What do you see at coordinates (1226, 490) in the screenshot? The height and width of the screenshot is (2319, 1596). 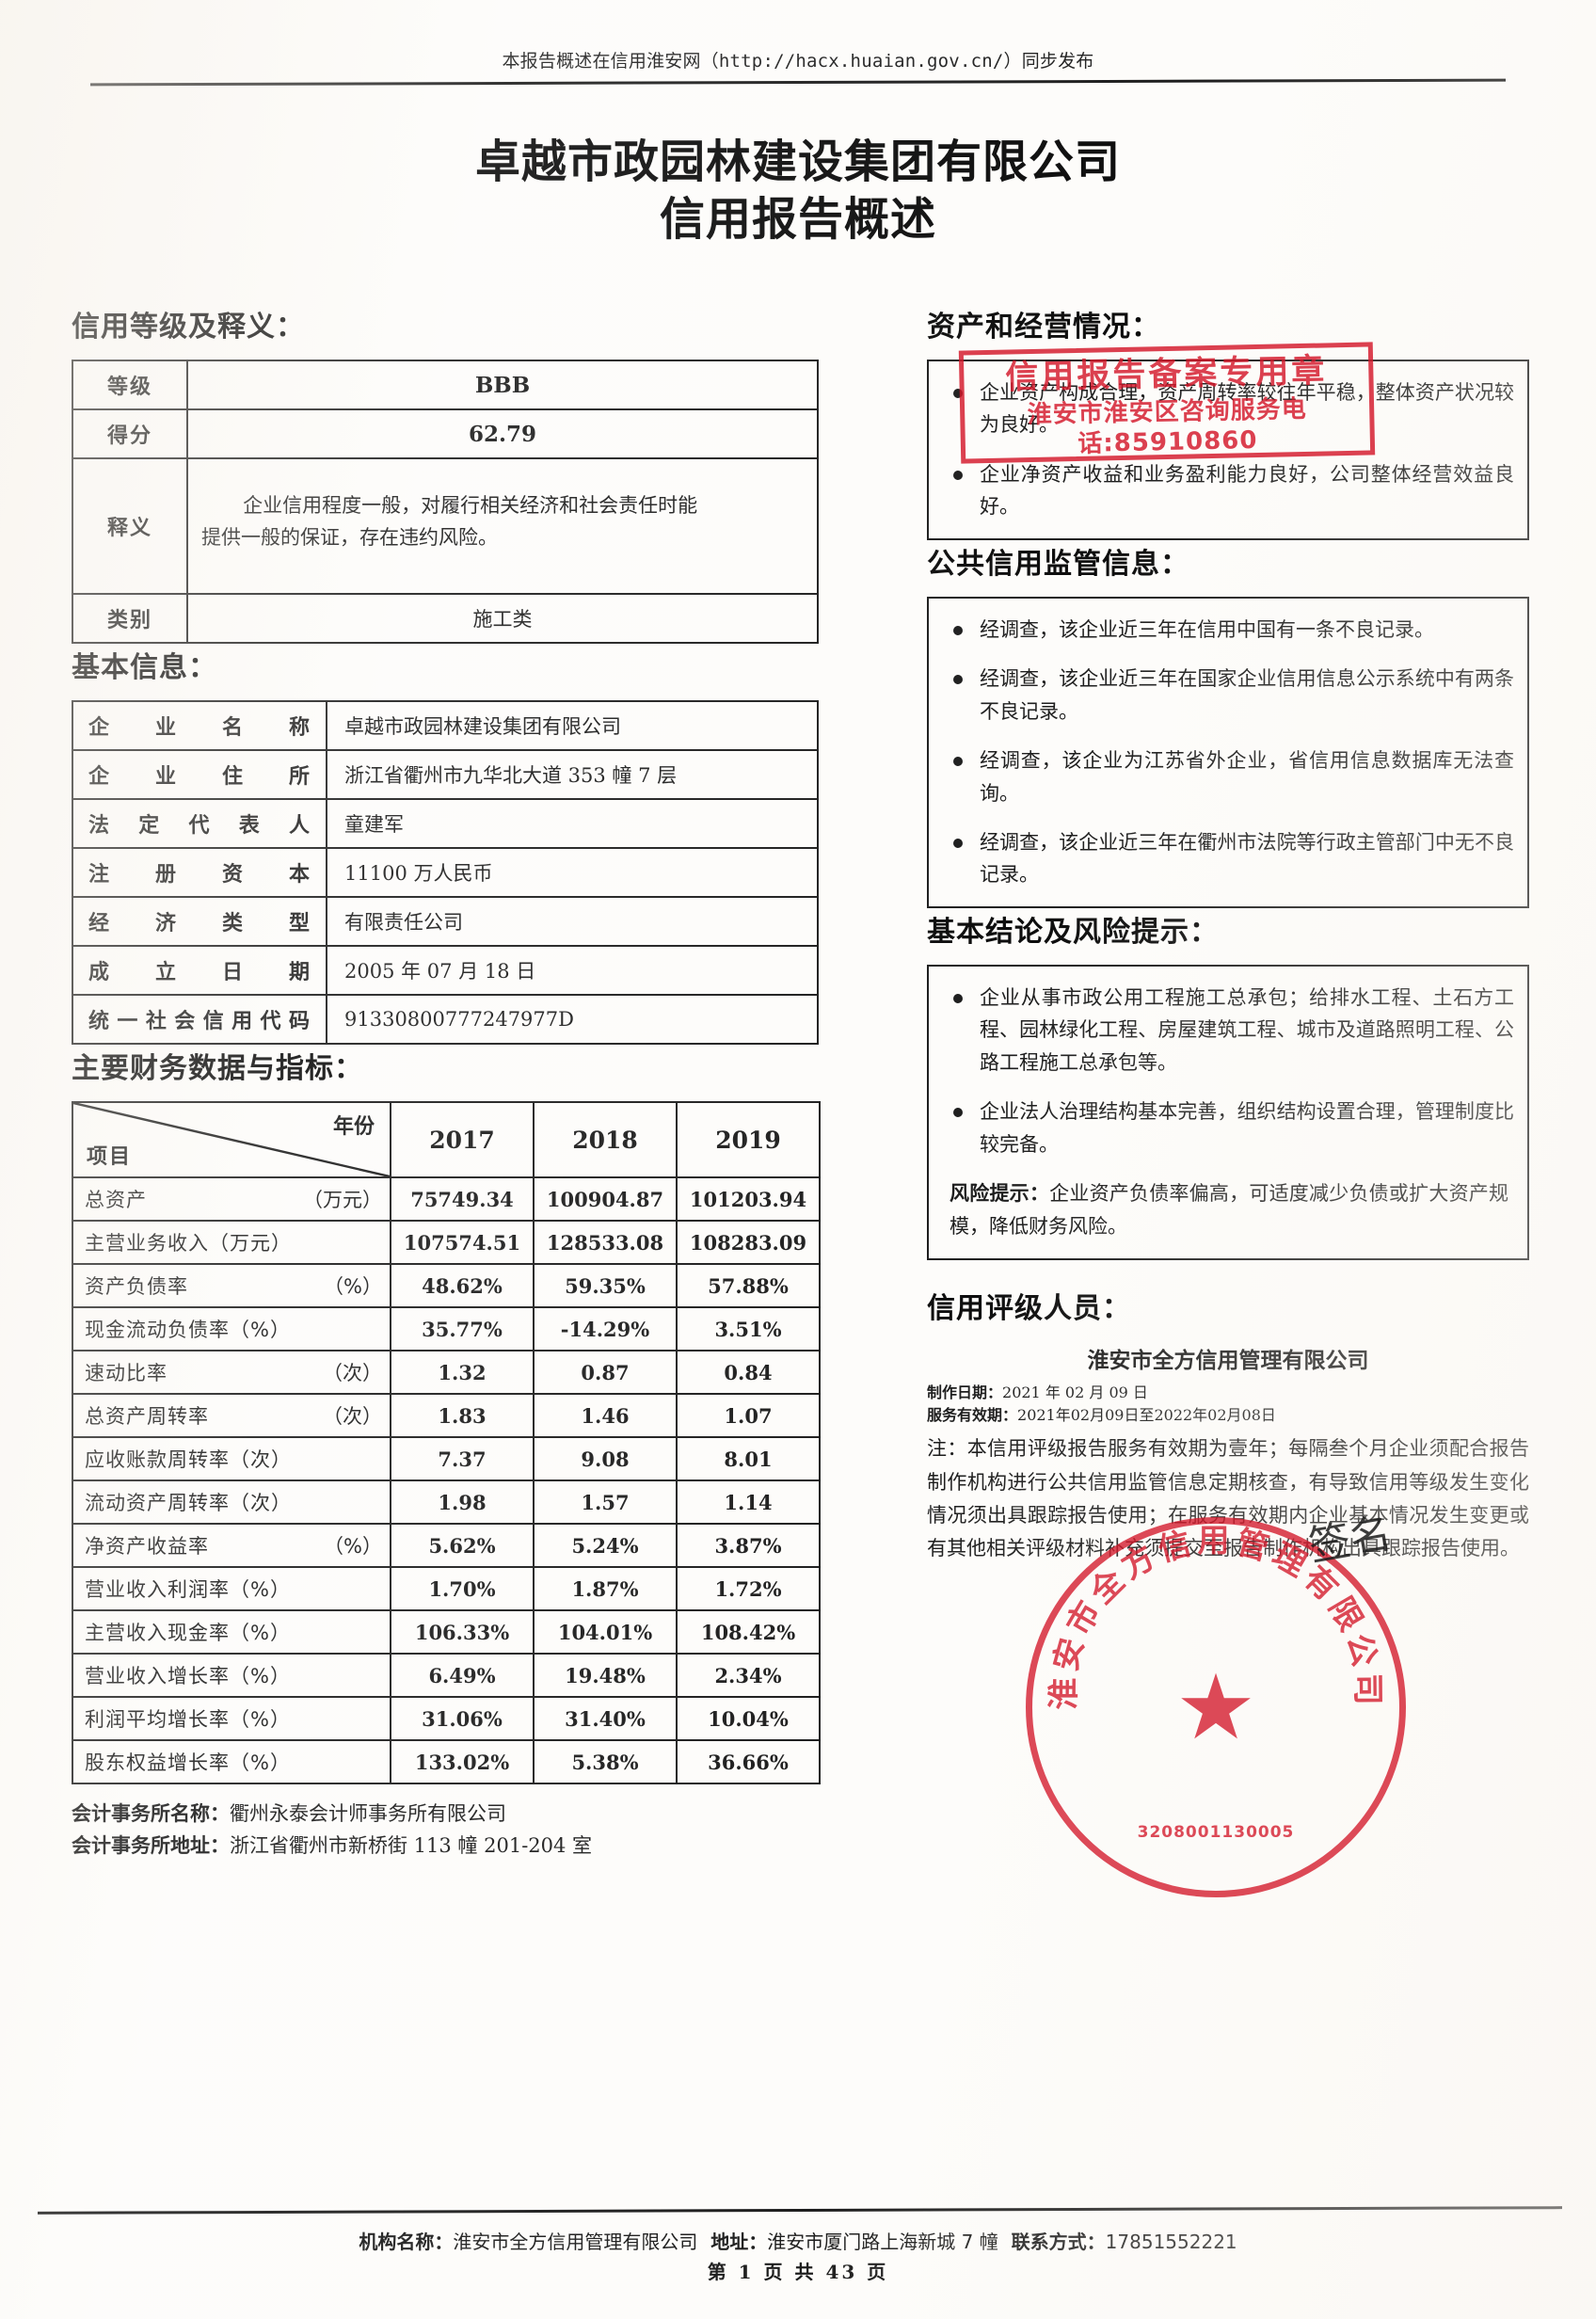 I see `list-item: 企业净资产收益和业务盈利能力良好，公司整体经营效益良好。` at bounding box center [1226, 490].